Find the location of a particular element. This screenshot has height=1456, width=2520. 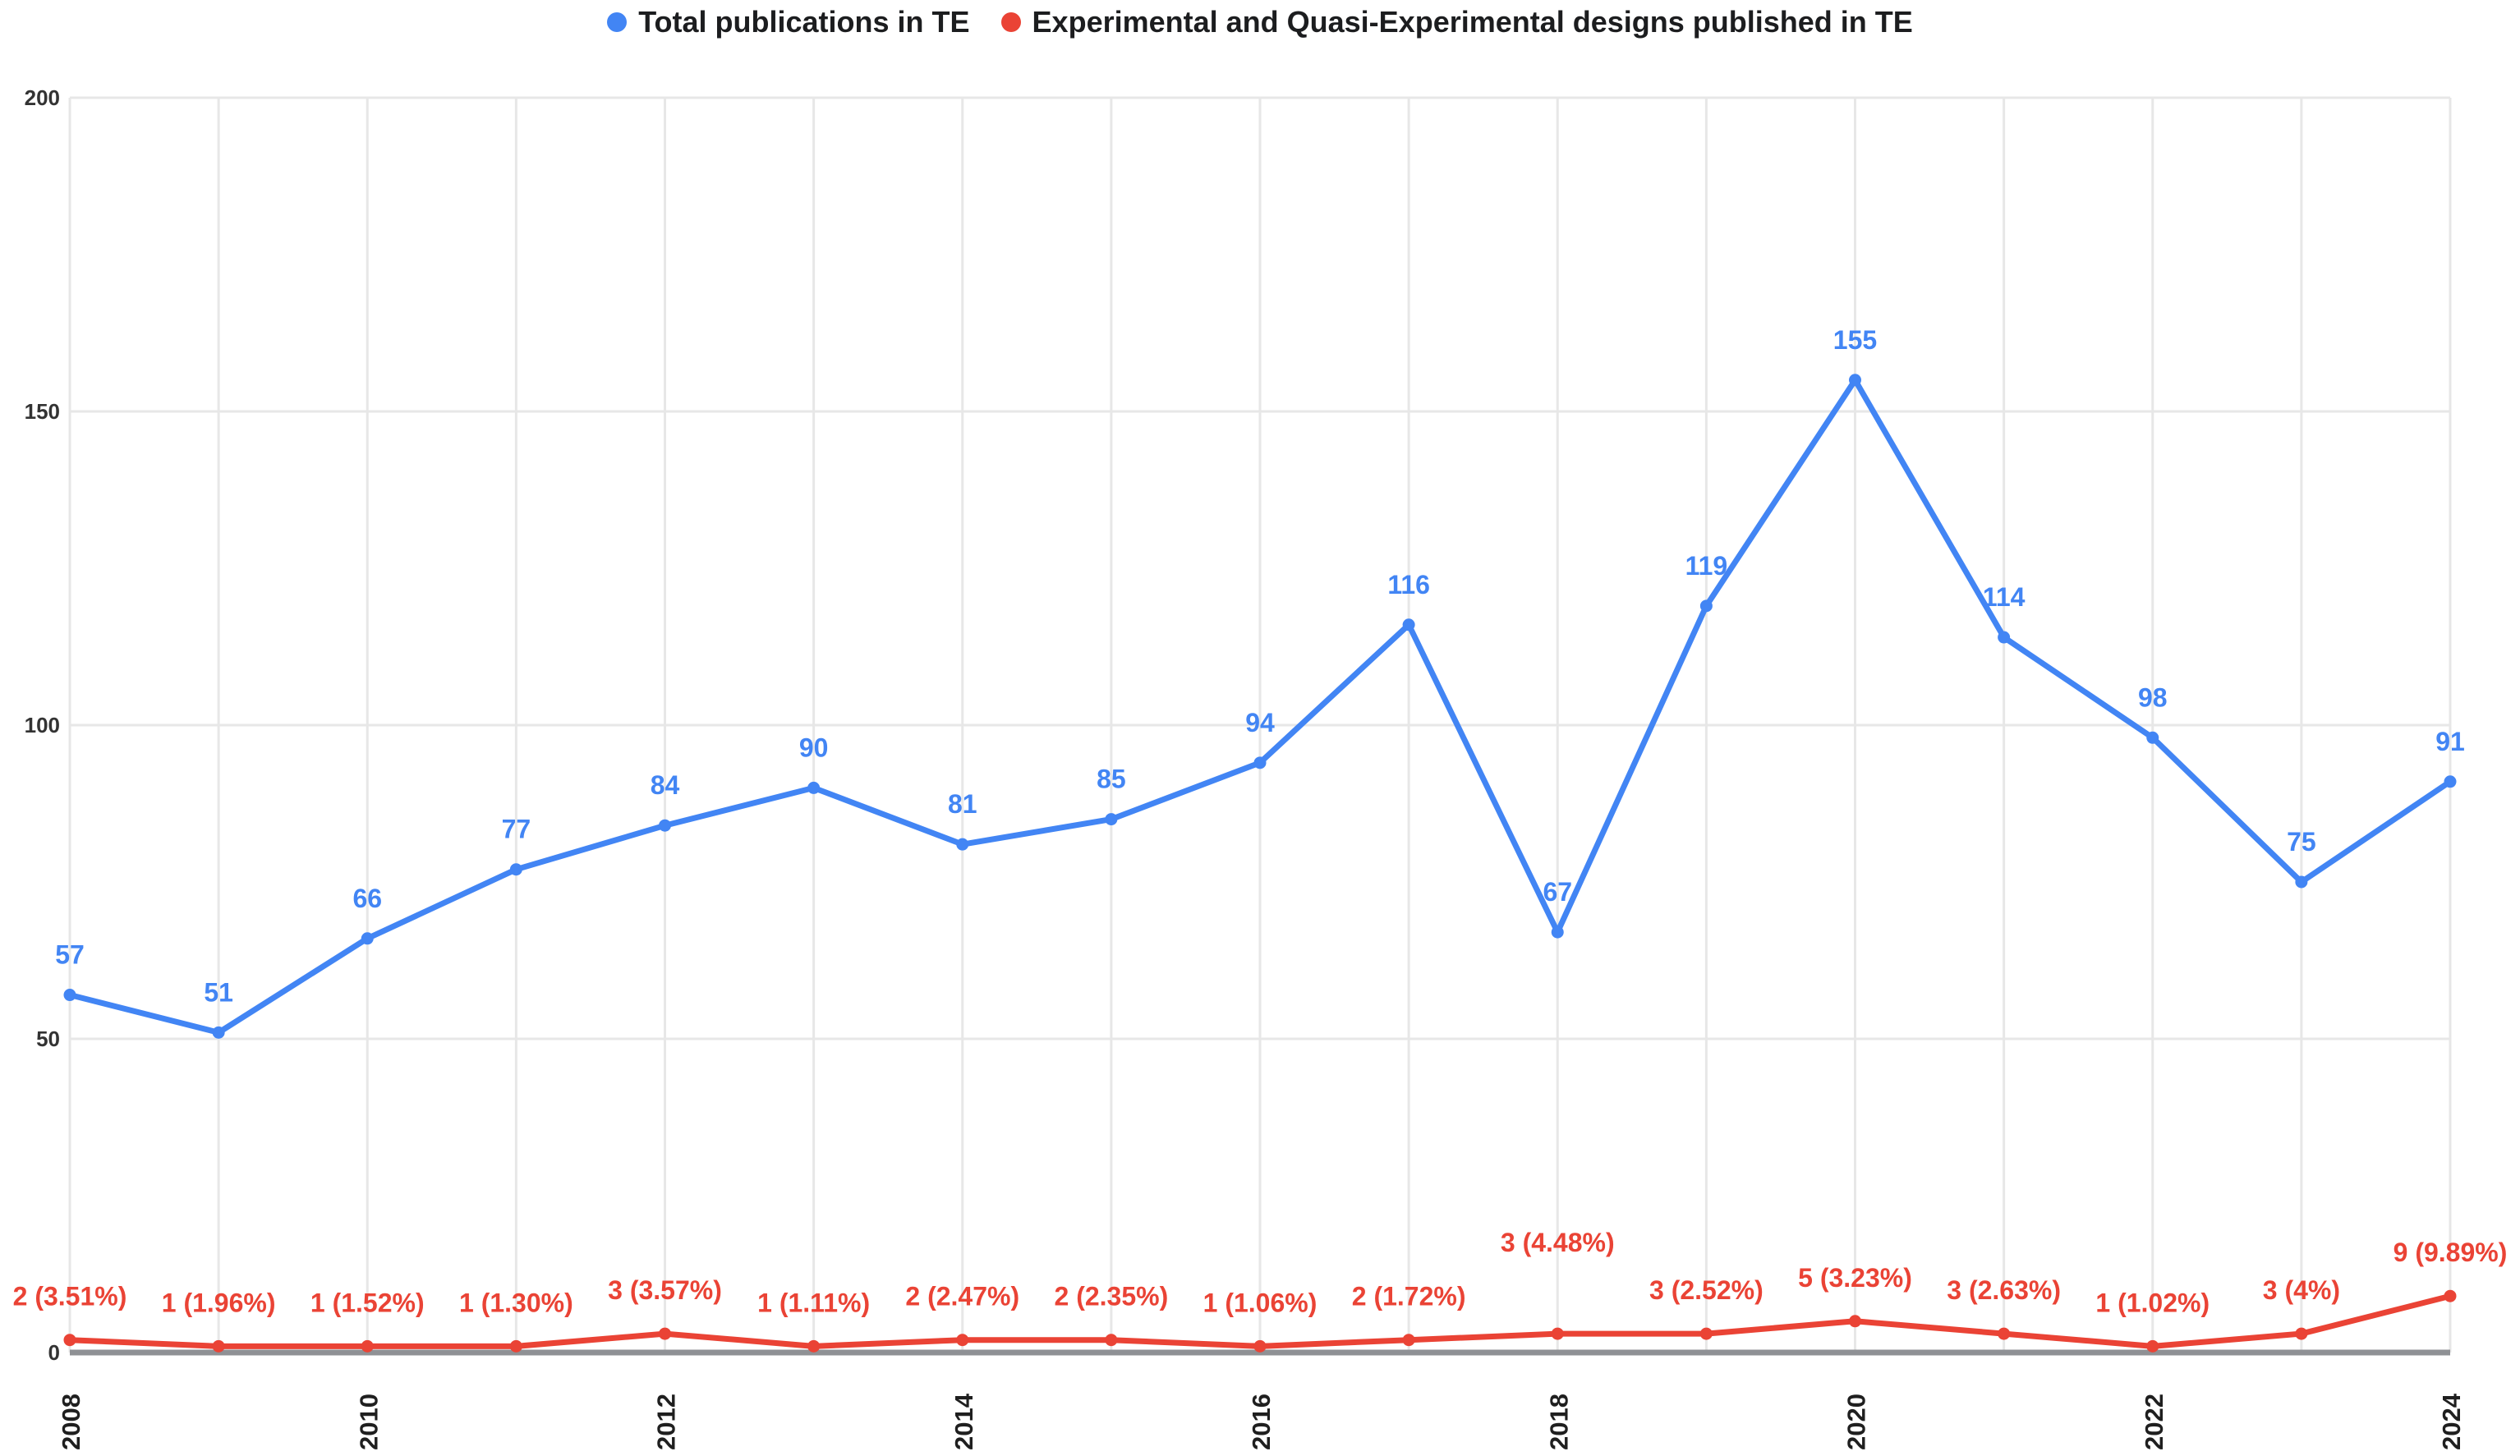

data-label: 3 (3.57%) is located at coordinates (665, 1290).